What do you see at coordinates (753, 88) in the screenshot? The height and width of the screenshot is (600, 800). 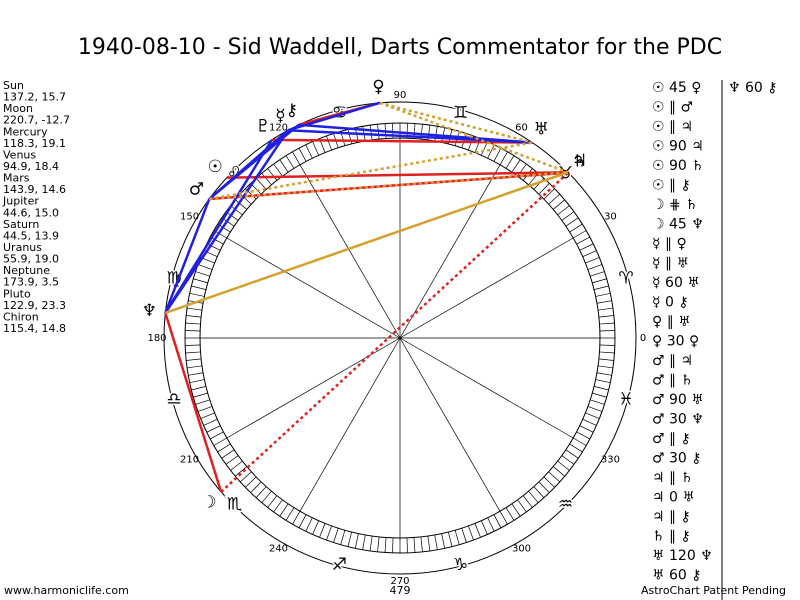 I see `aspect-entry: ♆ 60 ⚷` at bounding box center [753, 88].